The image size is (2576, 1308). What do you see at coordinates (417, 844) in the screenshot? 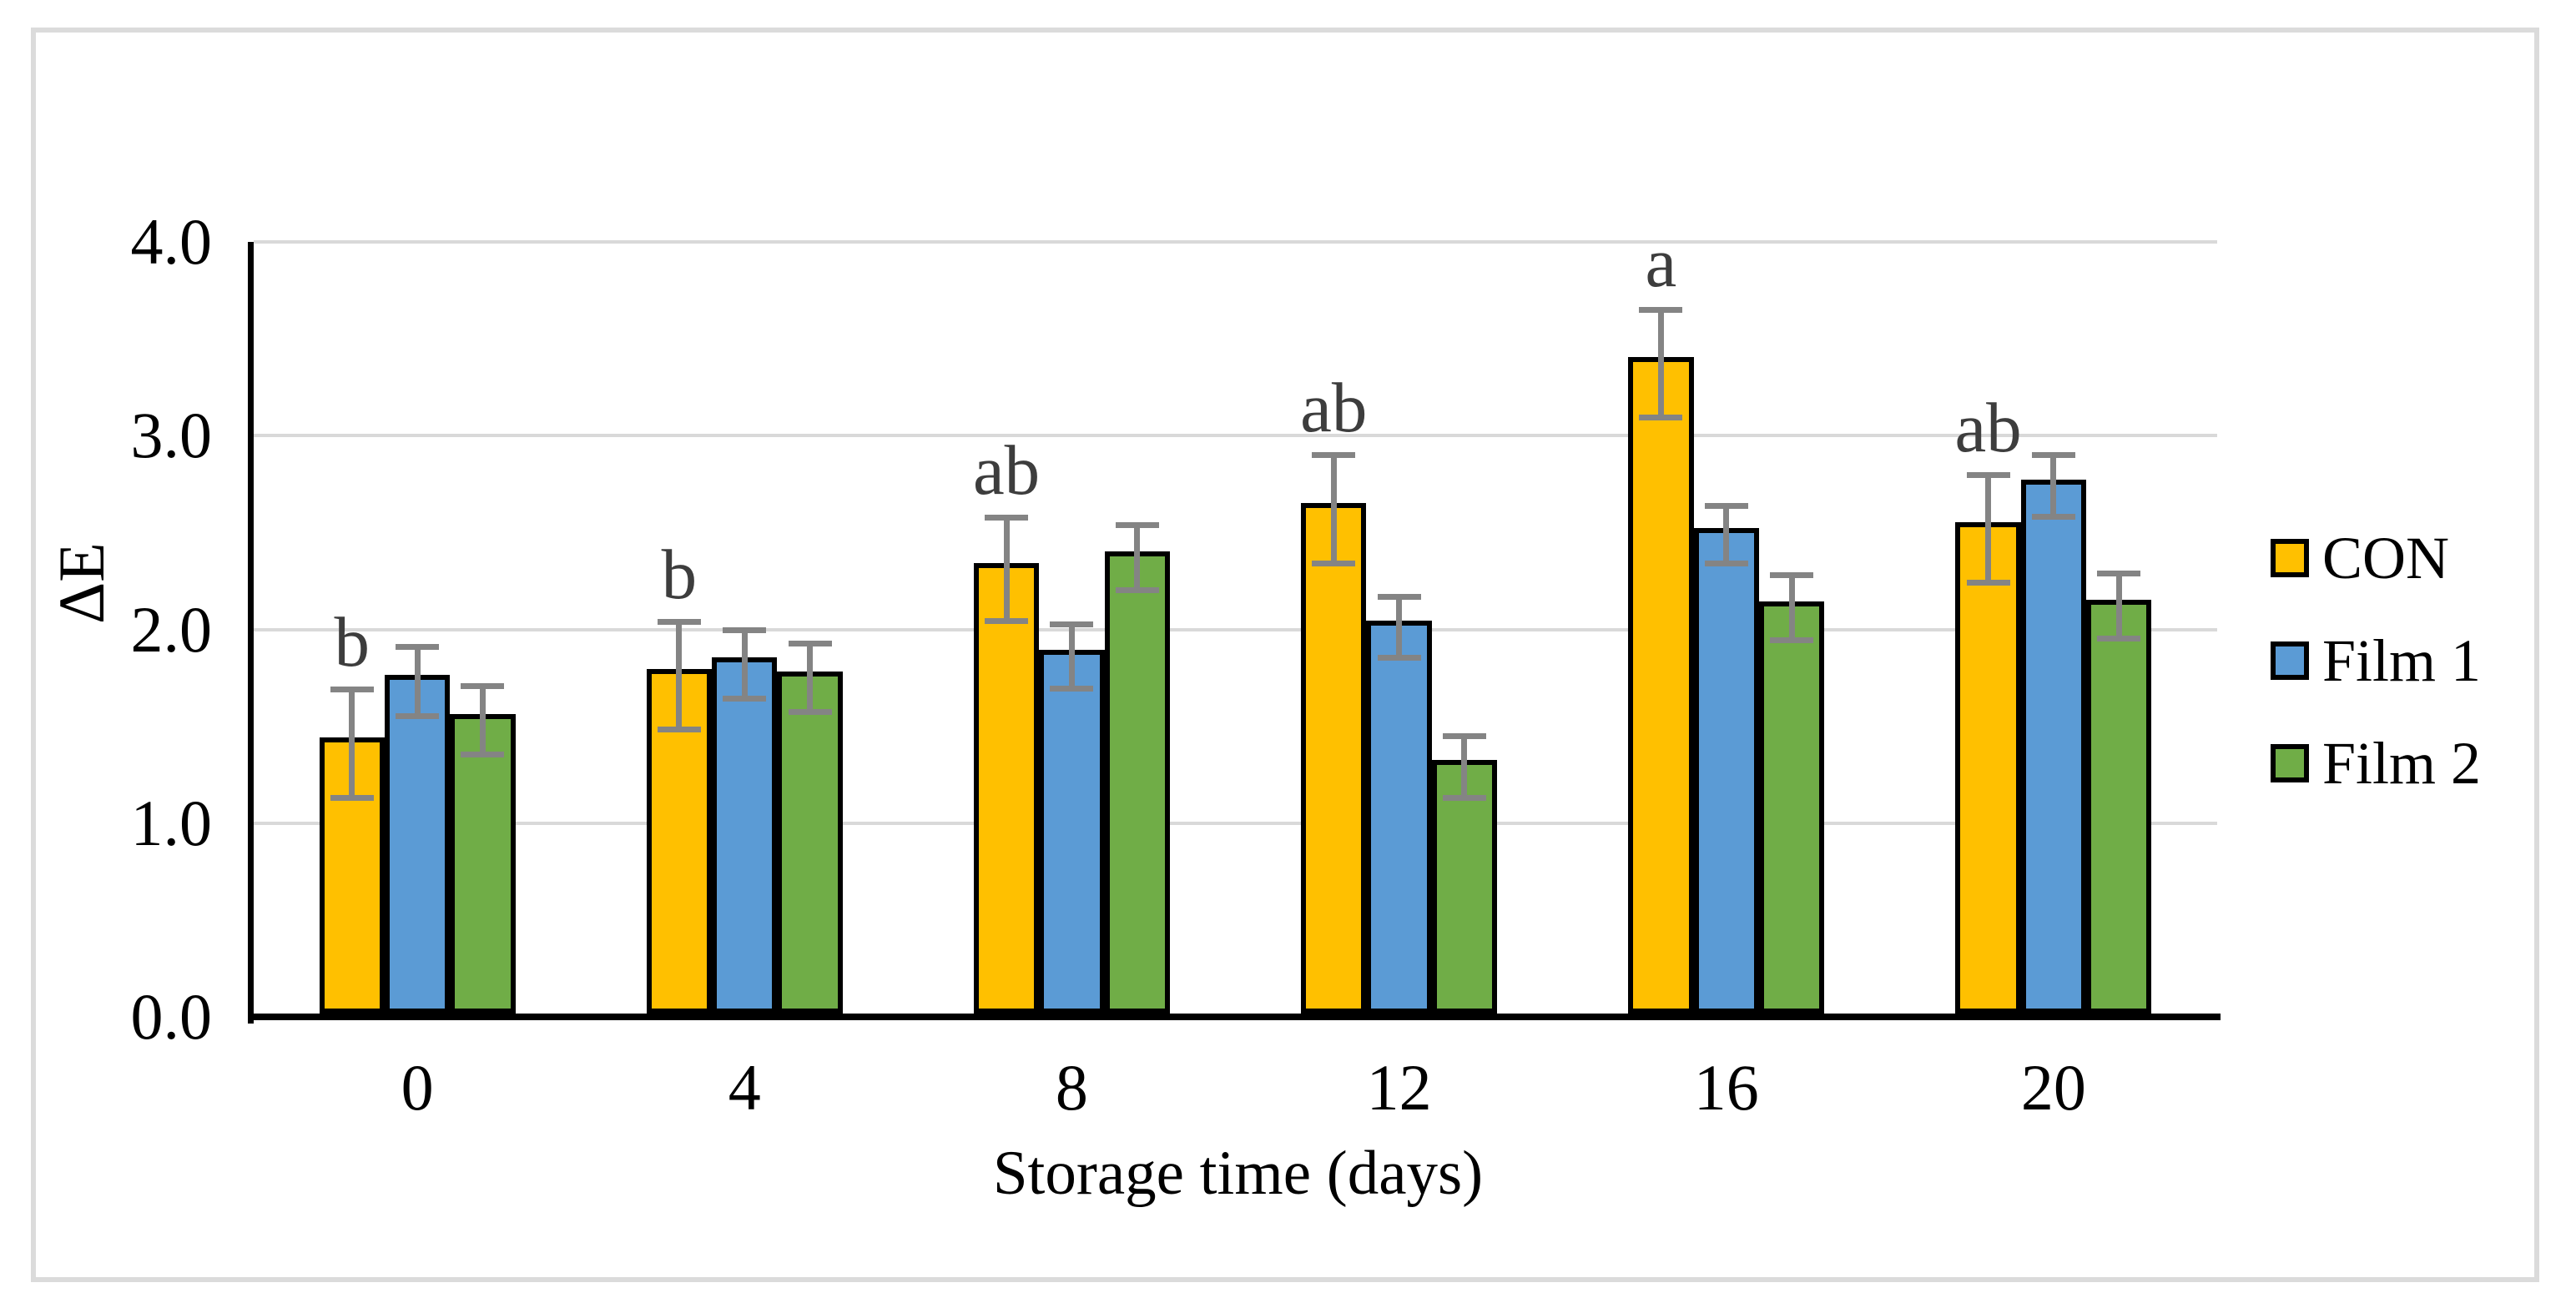
I see `bar-film1-day0` at bounding box center [417, 844].